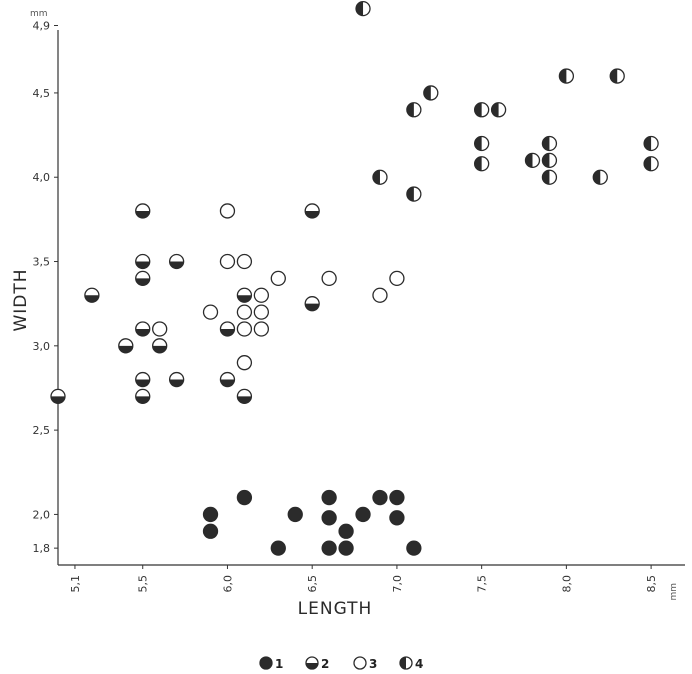  I want to click on legend-label: 1, so click(279, 664).